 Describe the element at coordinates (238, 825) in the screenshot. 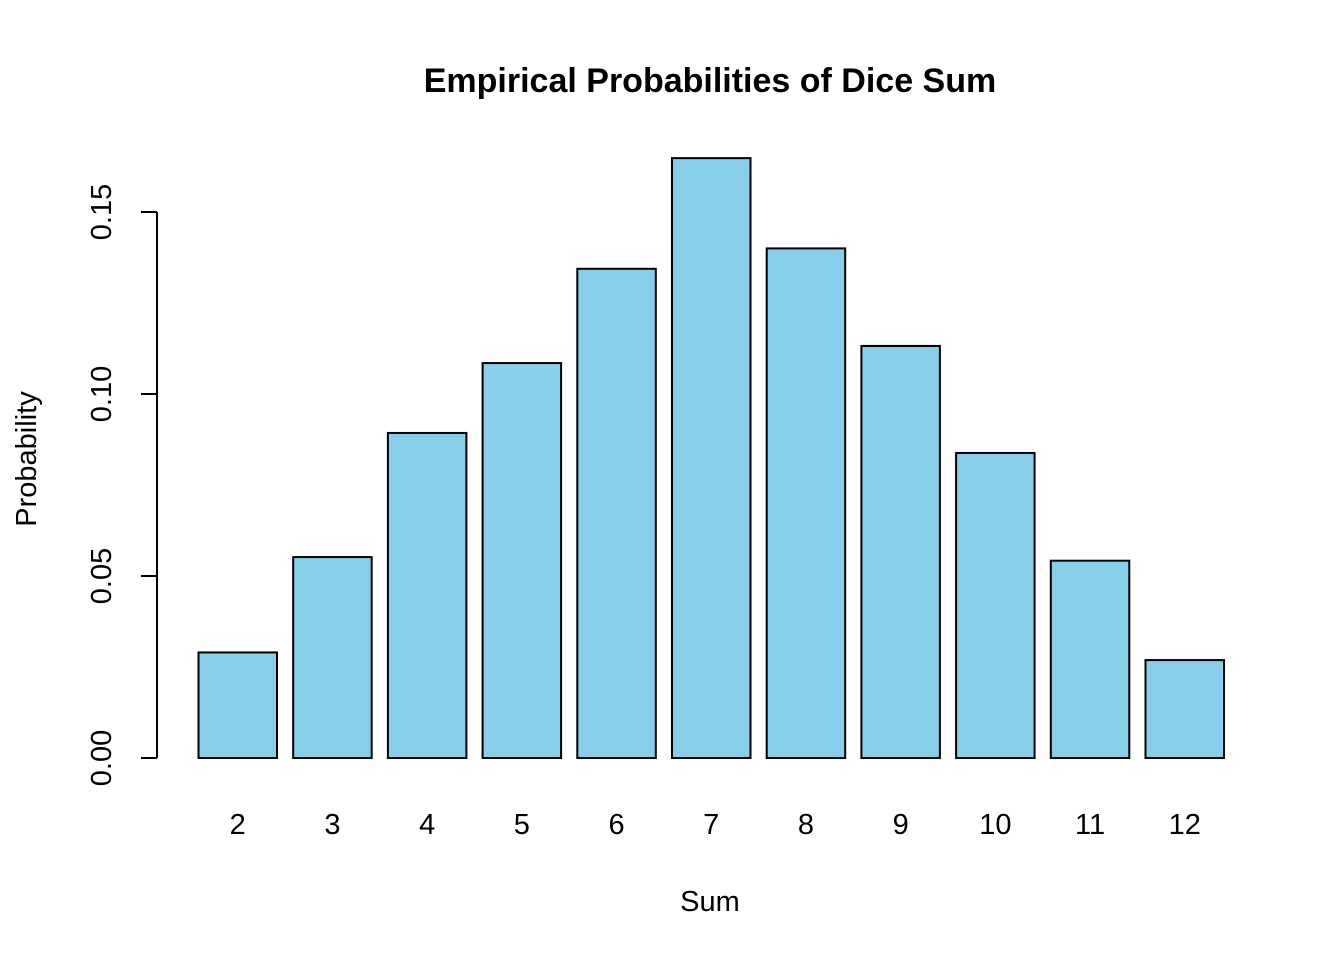

I see `x-tick-label: 2` at that location.